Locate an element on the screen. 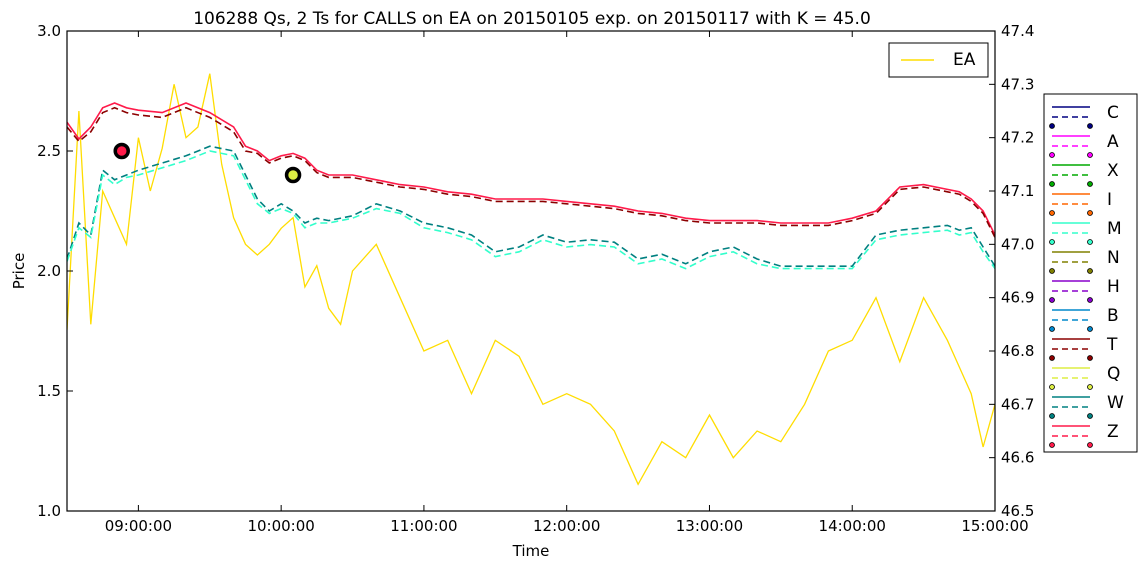 The height and width of the screenshot is (570, 1145). legend-dot-left-x is located at coordinates (1052, 184).